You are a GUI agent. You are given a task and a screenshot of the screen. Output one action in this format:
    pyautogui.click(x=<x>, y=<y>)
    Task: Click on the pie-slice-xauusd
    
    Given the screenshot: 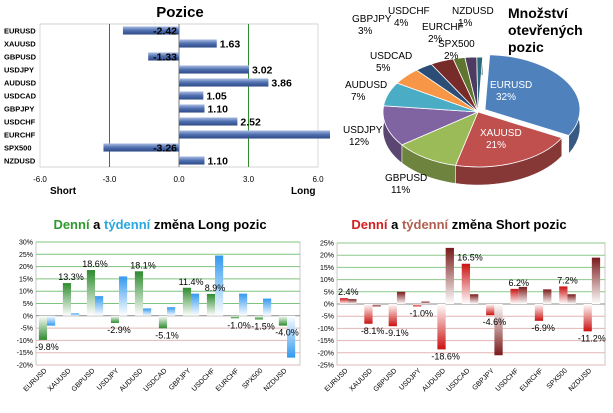 What is the action you would take?
    pyautogui.click(x=509, y=139)
    